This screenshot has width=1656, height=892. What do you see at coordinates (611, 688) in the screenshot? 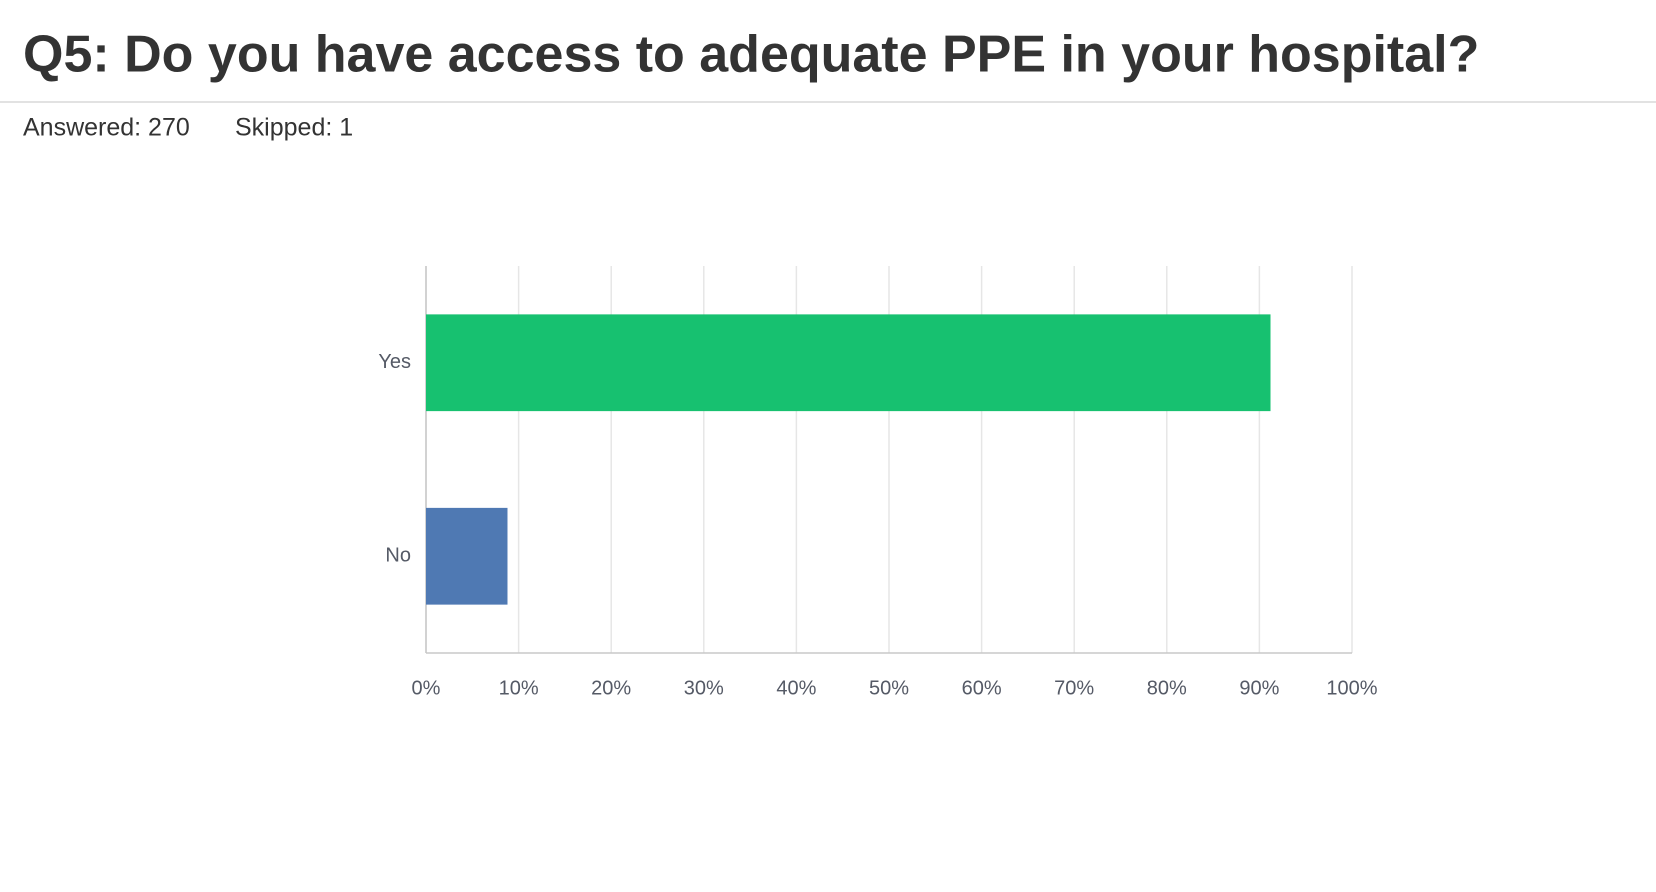
I see `x-tick-label: 20%` at bounding box center [611, 688].